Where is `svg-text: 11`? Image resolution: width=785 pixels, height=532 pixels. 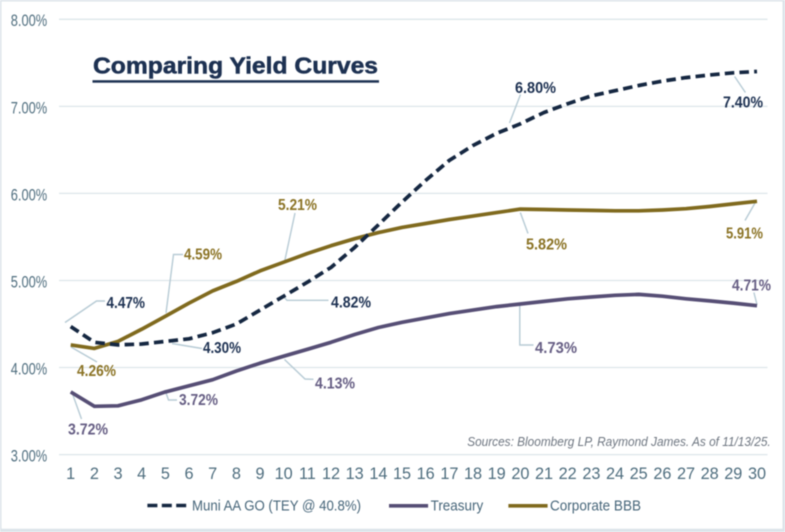 svg-text: 11 is located at coordinates (307, 474).